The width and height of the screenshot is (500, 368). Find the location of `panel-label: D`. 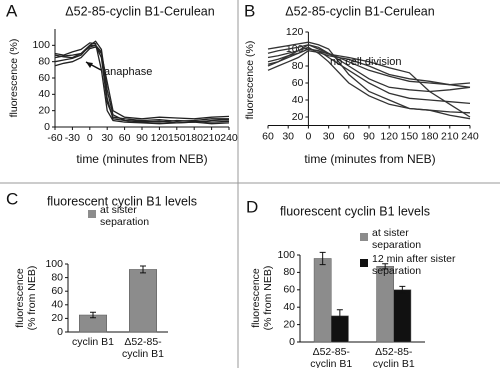

panel-label: D is located at coordinates (252, 206).